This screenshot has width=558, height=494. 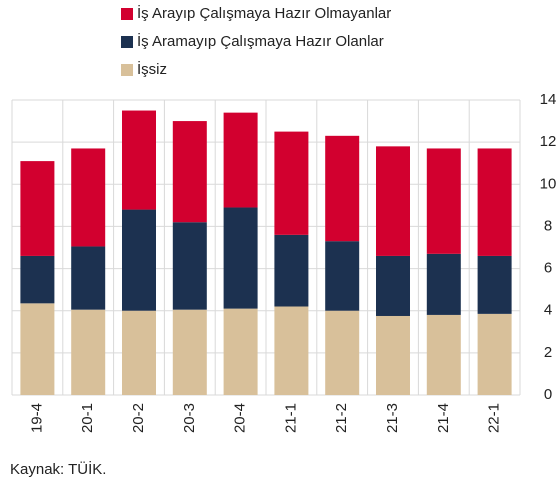 I want to click on x-tick-label: 19-4, so click(x=36, y=418).